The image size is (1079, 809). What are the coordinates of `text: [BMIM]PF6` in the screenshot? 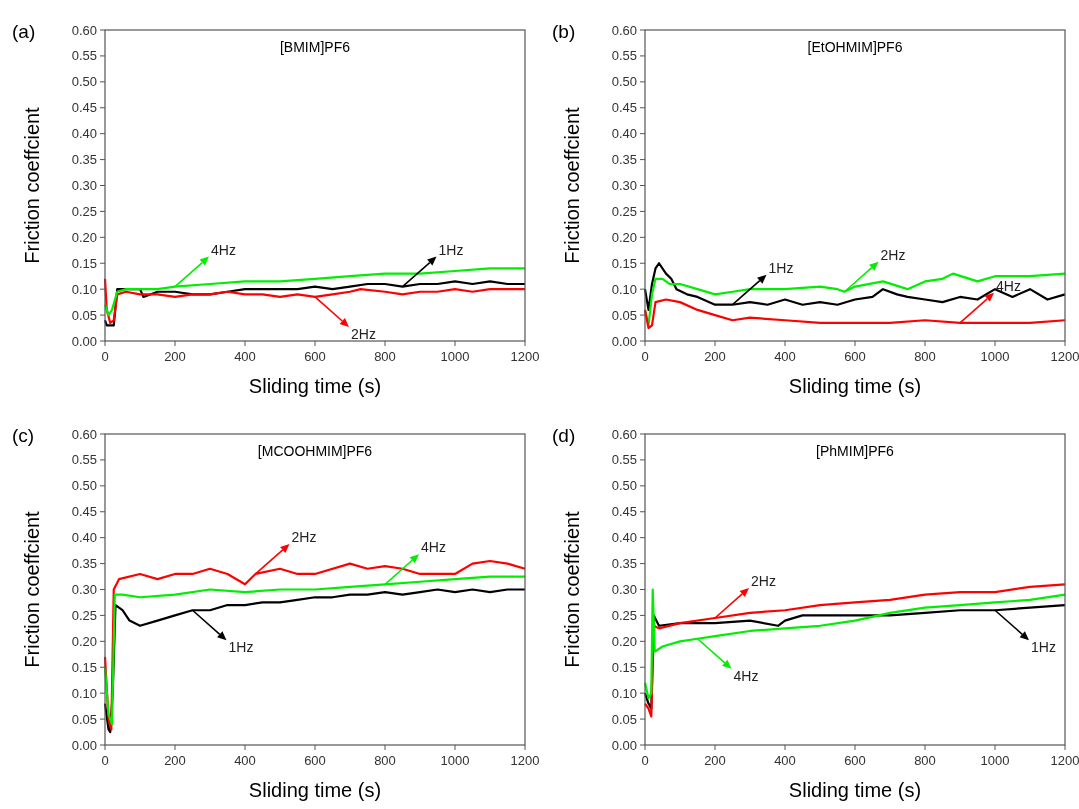 It's located at (315, 47).